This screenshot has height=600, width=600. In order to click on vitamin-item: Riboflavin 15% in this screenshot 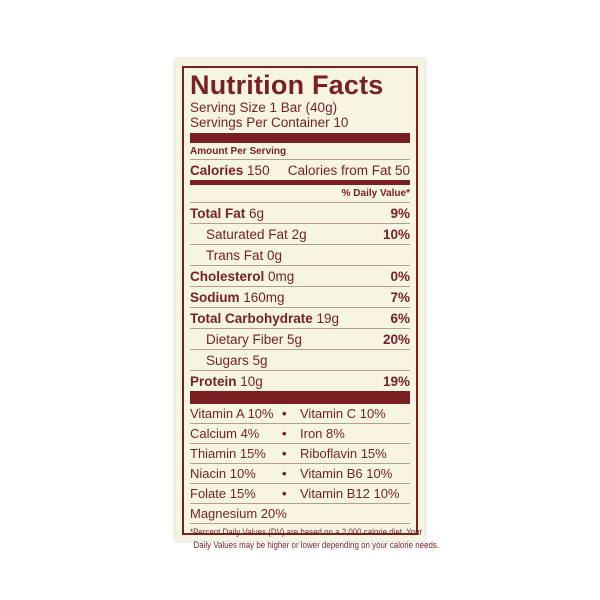, I will do `click(343, 453)`.